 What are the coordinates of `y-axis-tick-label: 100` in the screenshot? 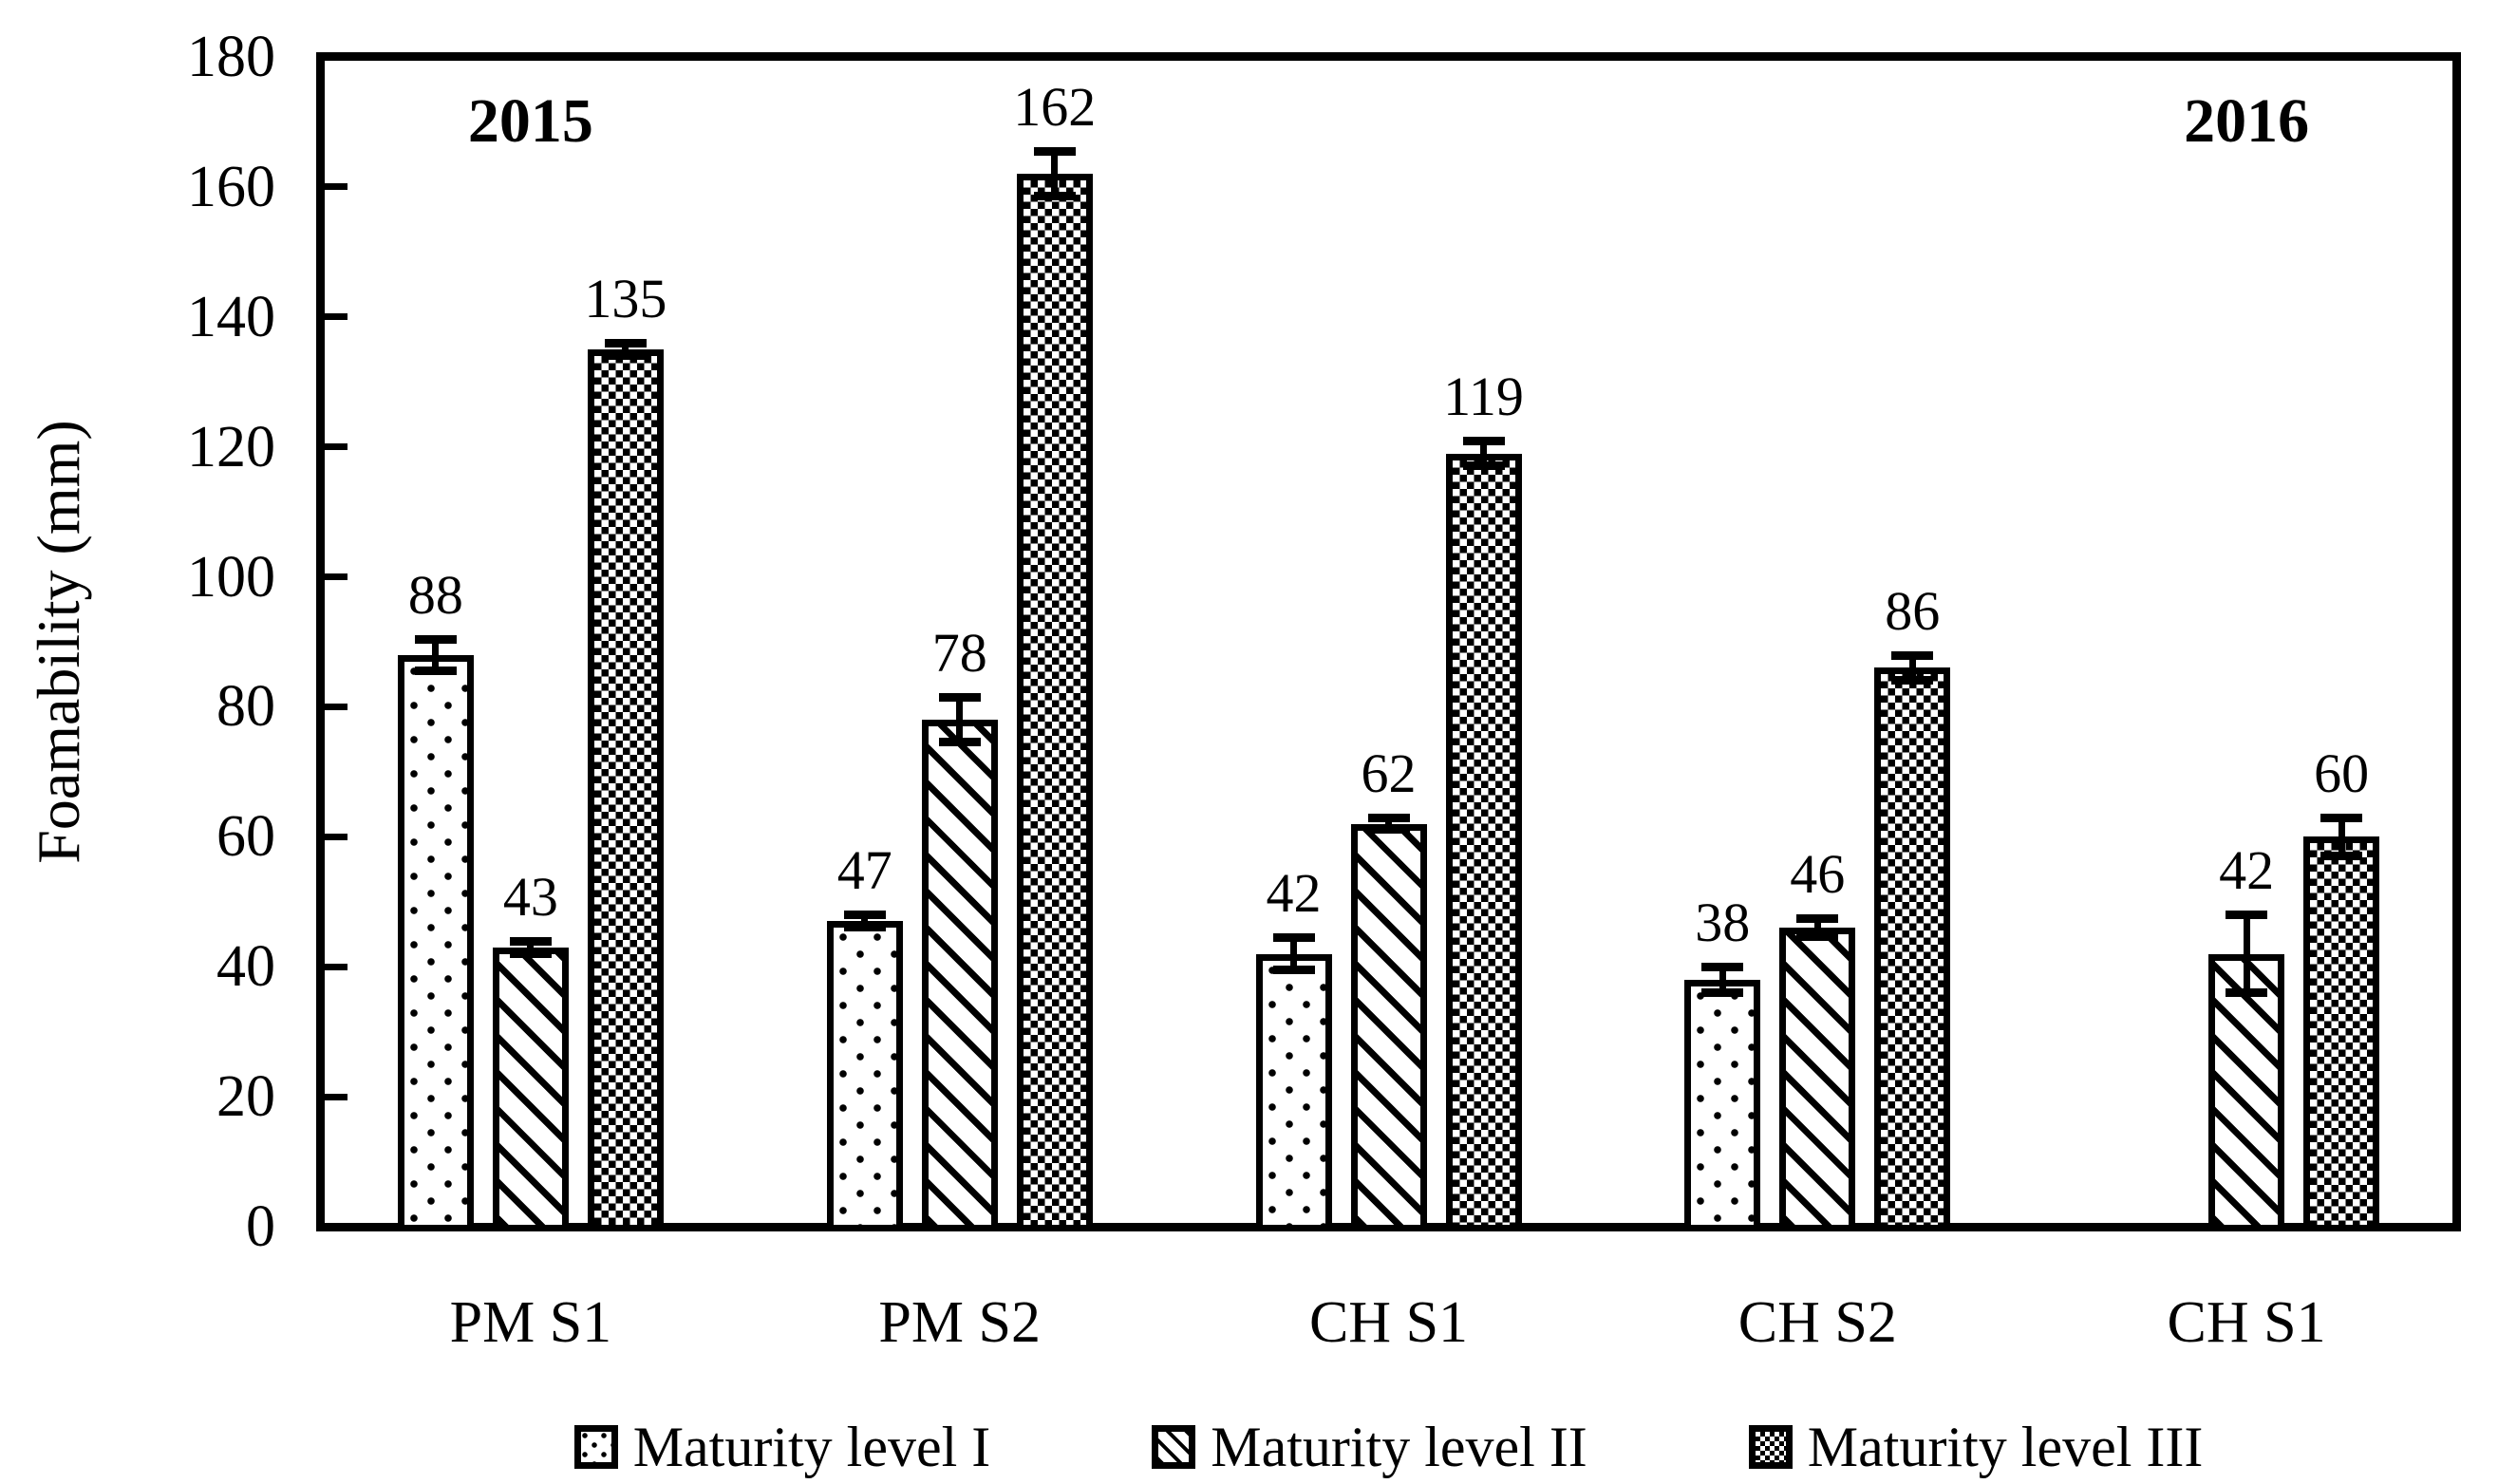 It's located at (231, 577).